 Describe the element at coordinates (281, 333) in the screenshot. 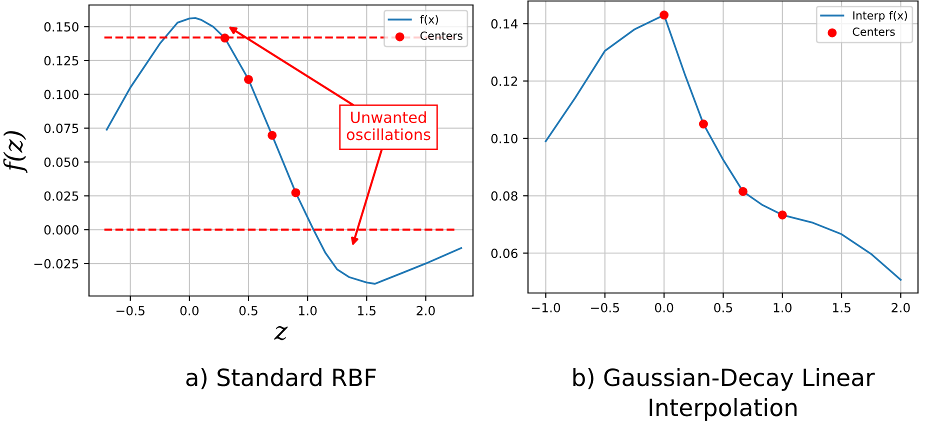

I see `x-axis-title: z` at that location.